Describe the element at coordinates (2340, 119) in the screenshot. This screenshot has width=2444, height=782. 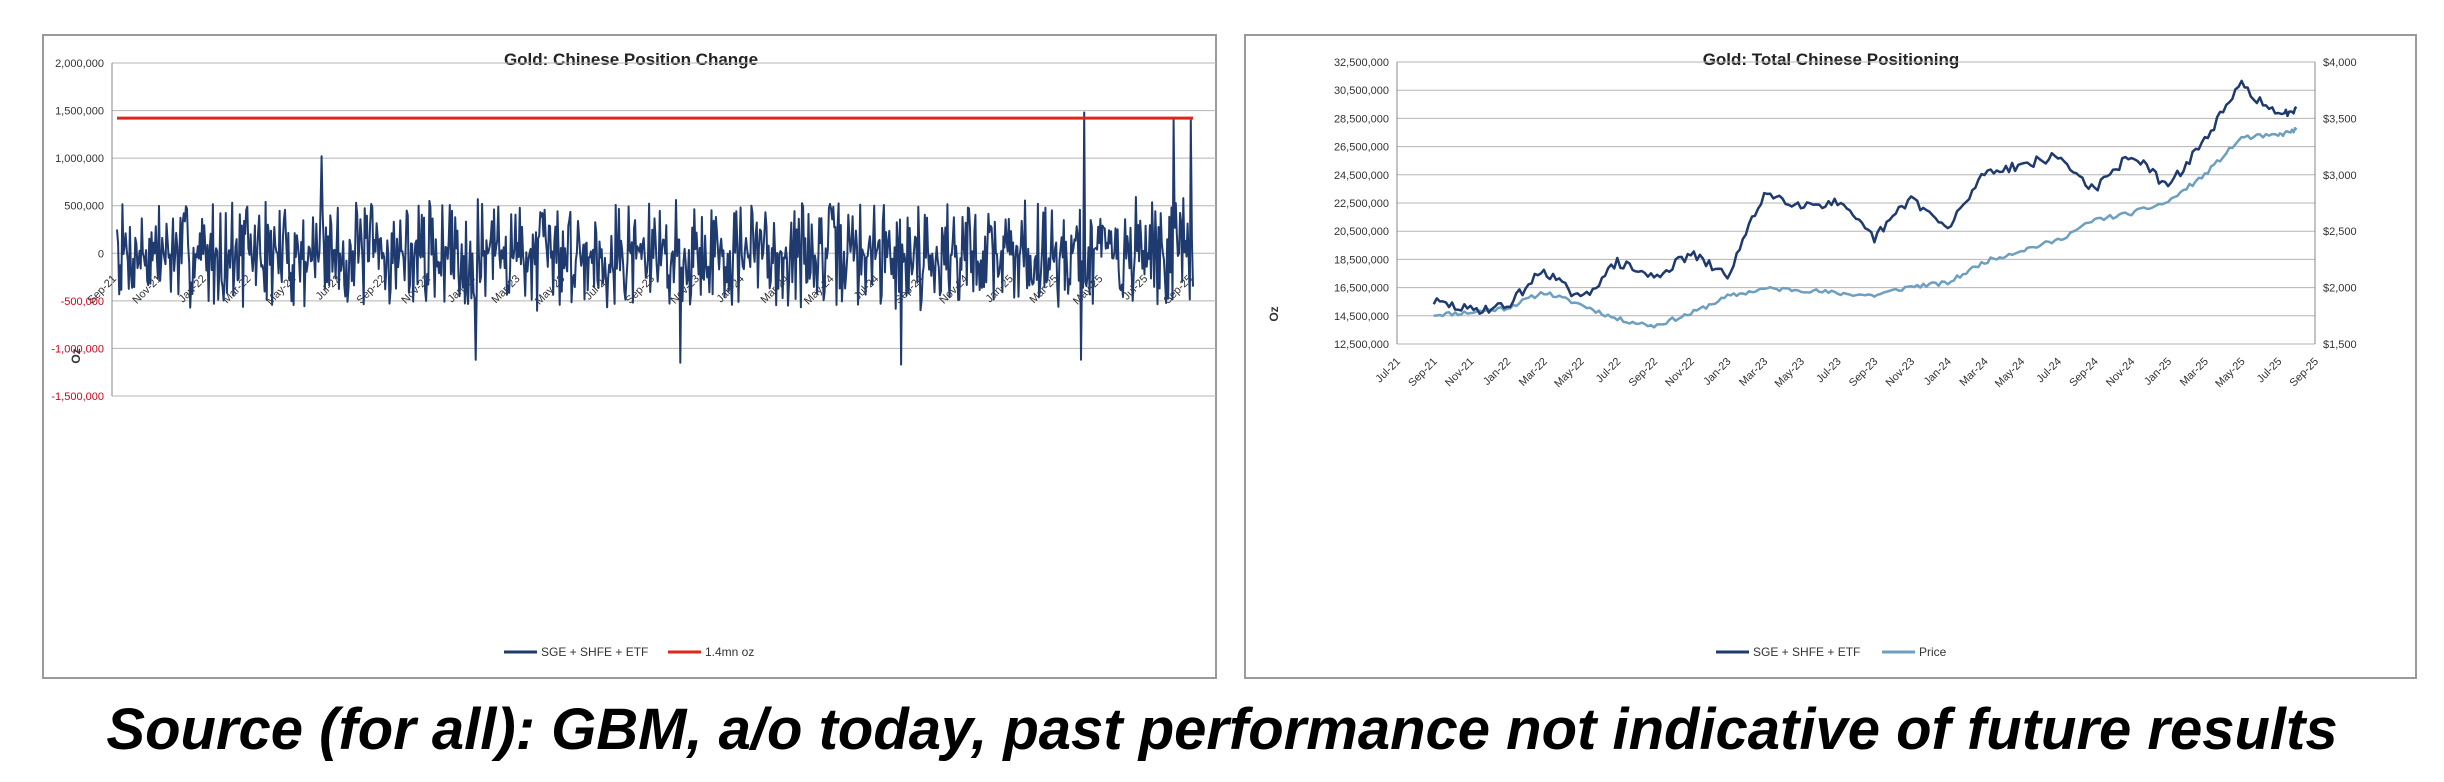
I see `y2-tick-label: $3,500` at that location.